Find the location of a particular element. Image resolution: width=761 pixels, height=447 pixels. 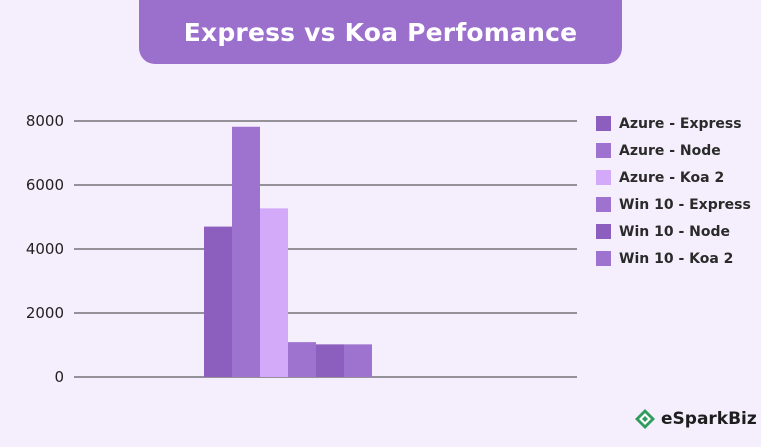

bar-azure-node is located at coordinates (246, 251).